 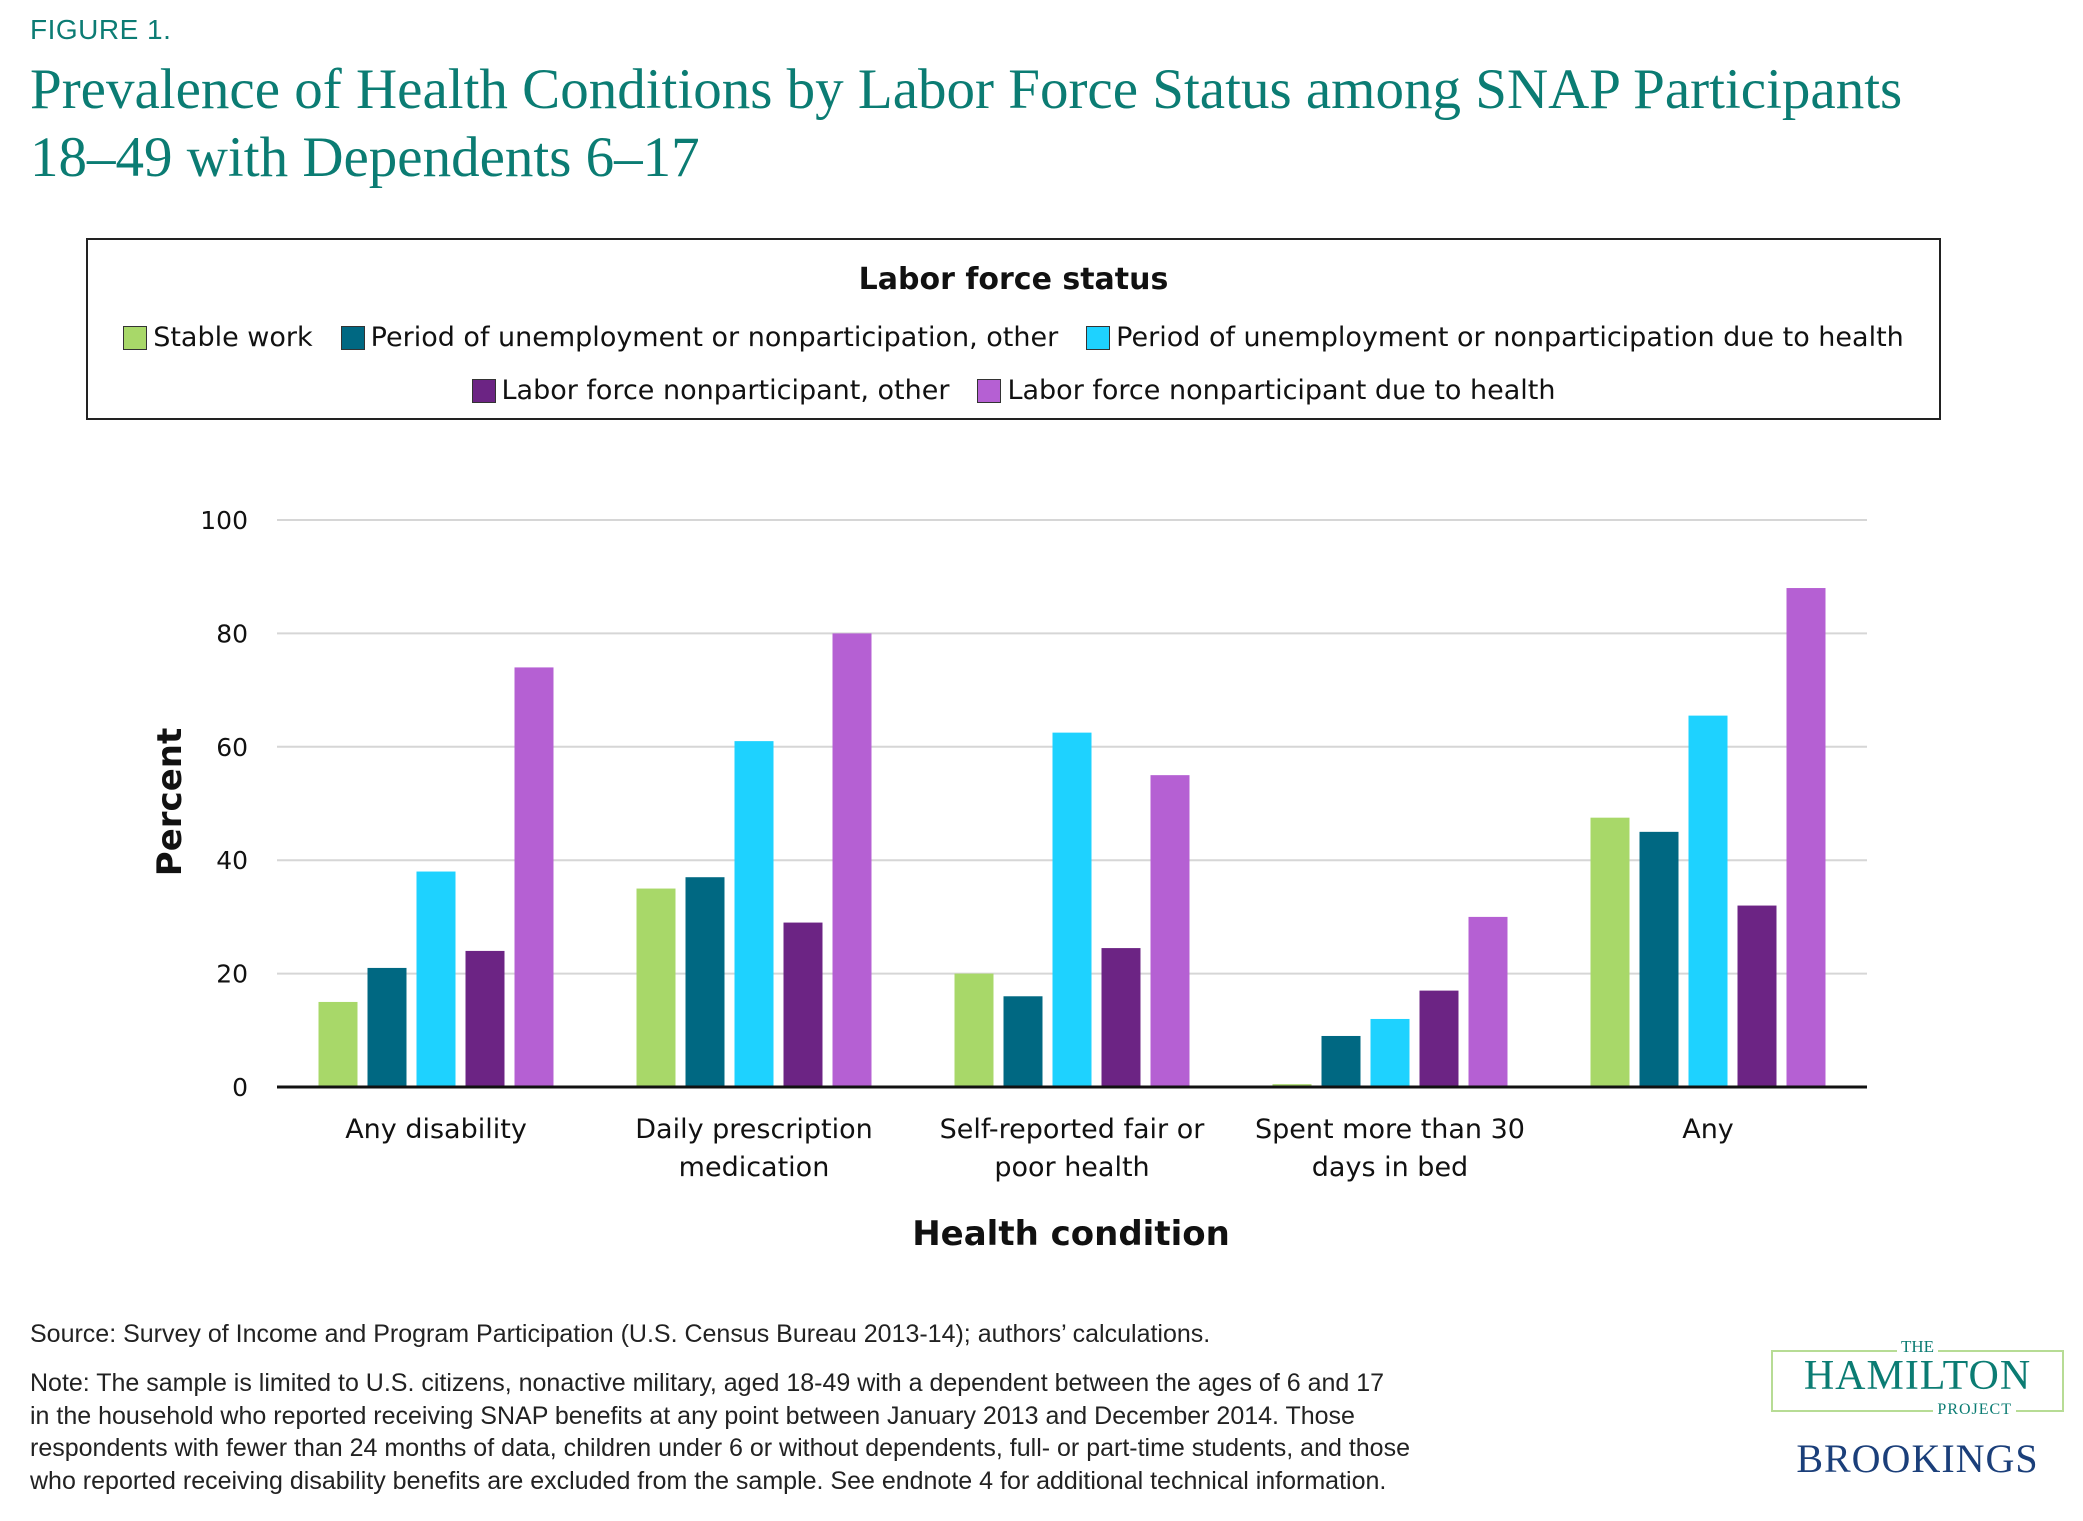 What do you see at coordinates (232, 860) in the screenshot?
I see `y-tick-label: 40` at bounding box center [232, 860].